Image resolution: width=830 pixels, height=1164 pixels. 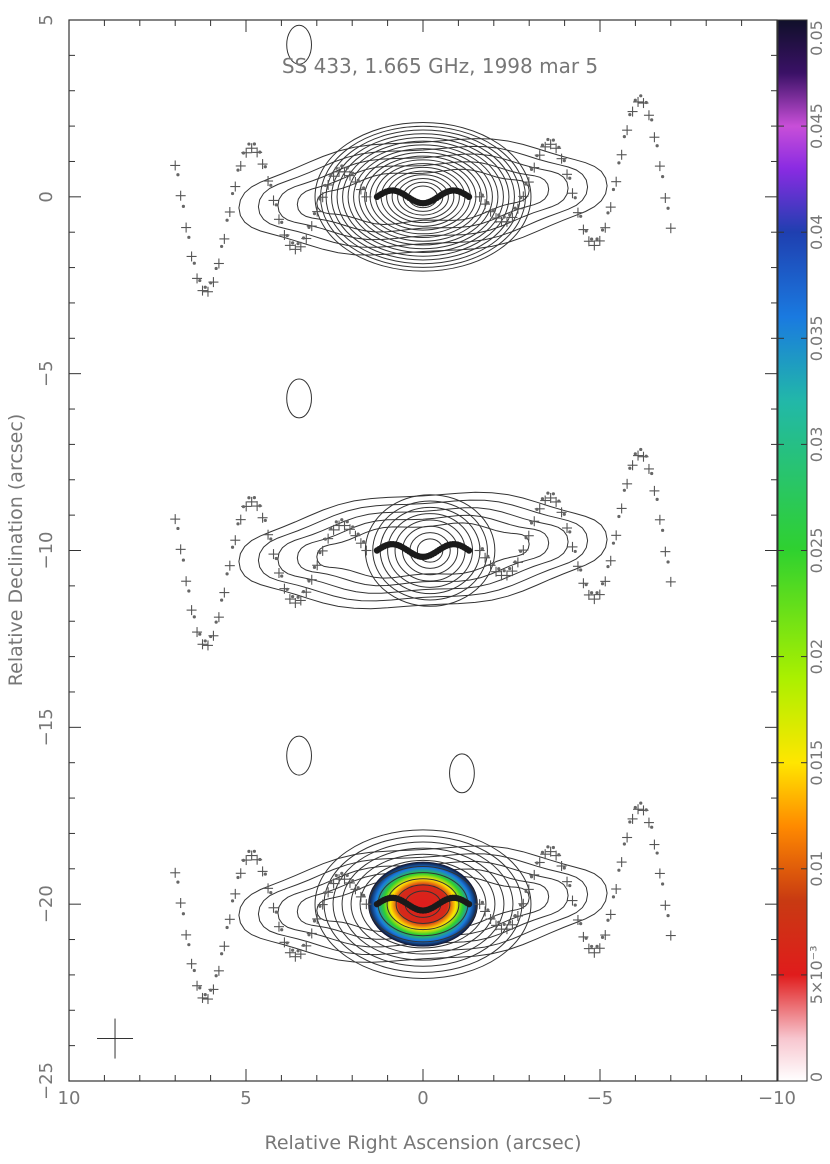 I want to click on x-tick-labels: 10 5 0 −5 −10, so click(x=427, y=1098).